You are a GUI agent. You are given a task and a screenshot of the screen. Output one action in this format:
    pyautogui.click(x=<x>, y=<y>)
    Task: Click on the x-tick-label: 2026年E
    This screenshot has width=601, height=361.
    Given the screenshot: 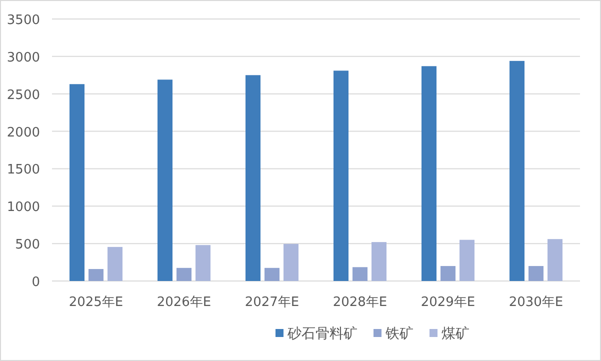 What is the action you would take?
    pyautogui.click(x=184, y=302)
    